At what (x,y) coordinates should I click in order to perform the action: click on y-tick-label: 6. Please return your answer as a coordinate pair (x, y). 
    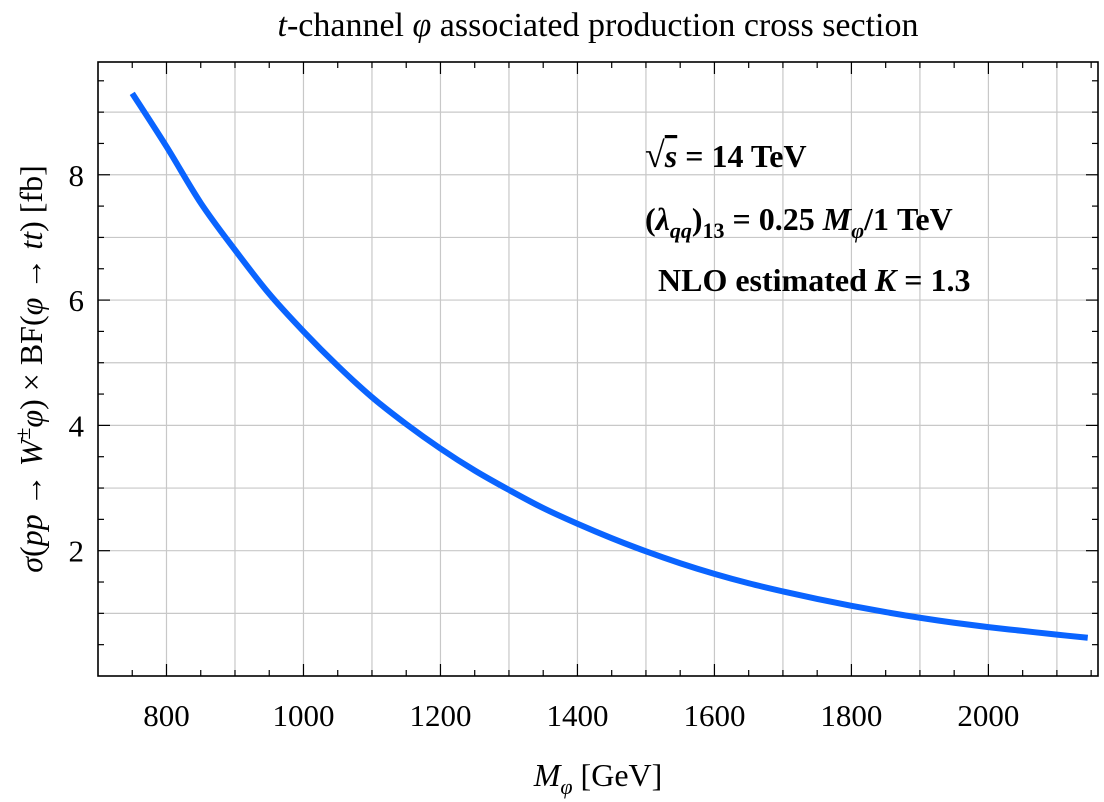
    Looking at the image, I should click on (77, 300).